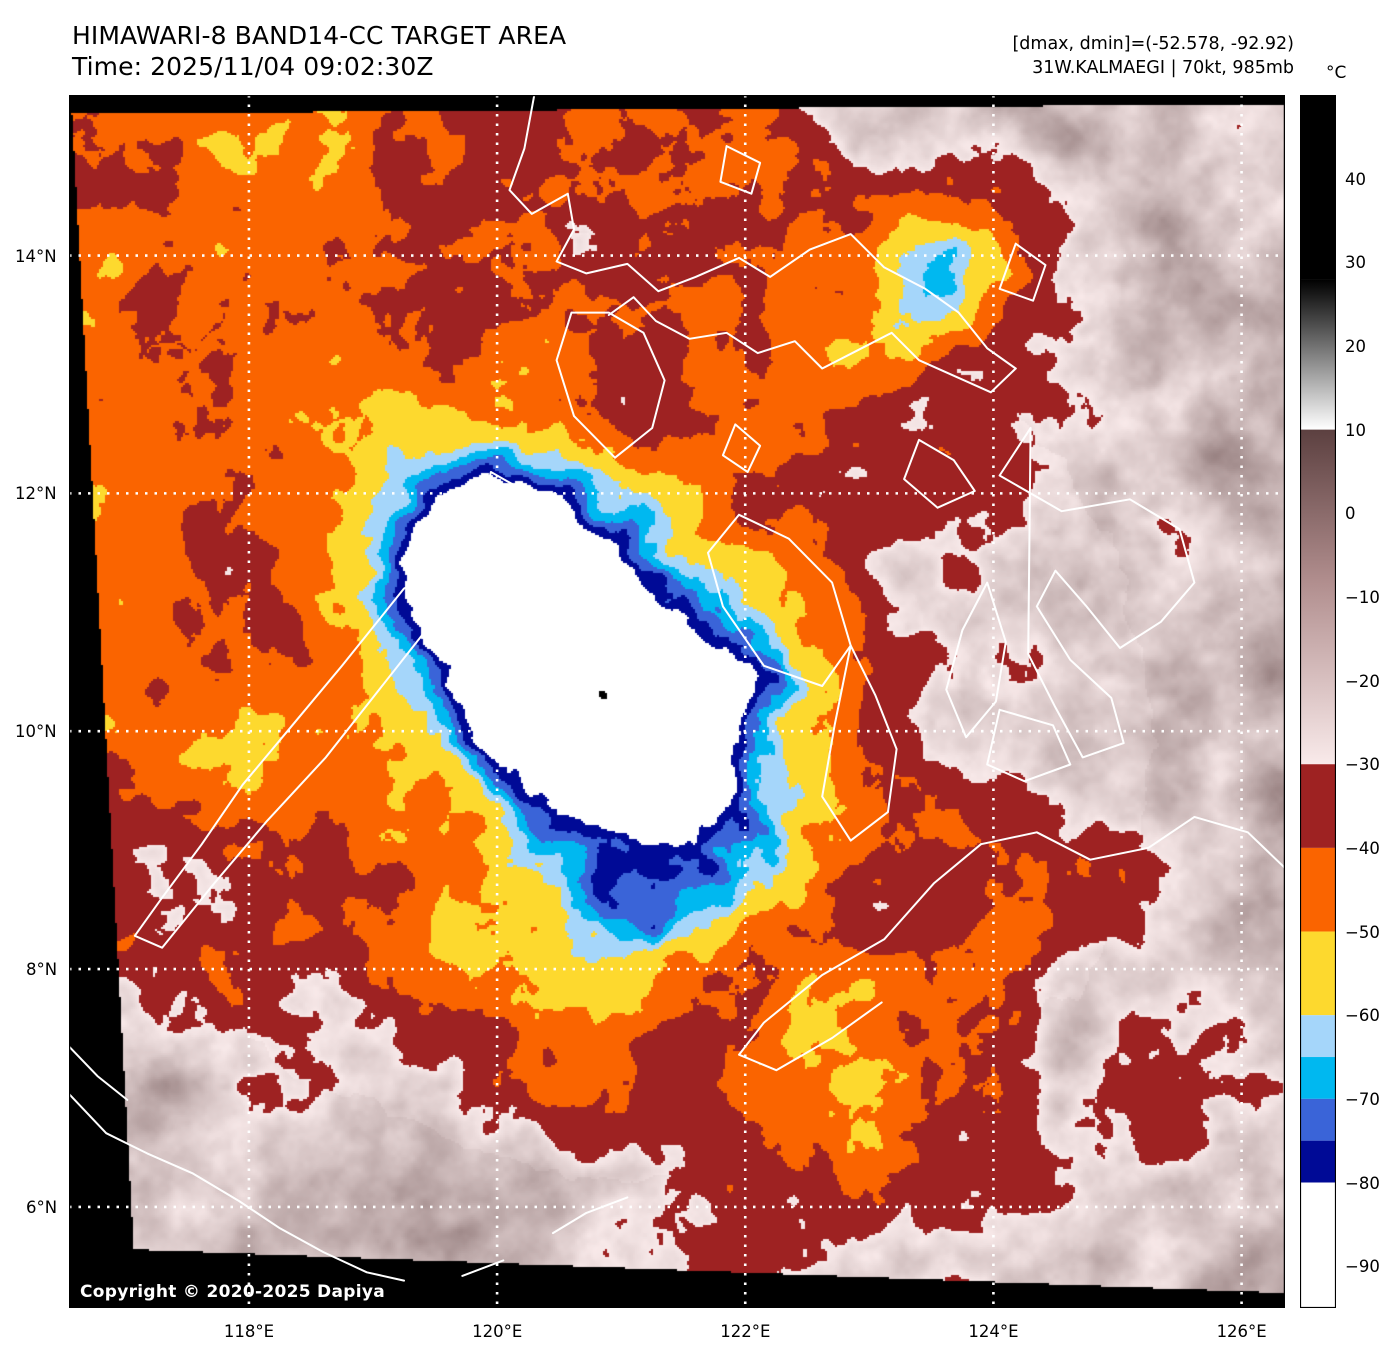 Image resolution: width=1390 pixels, height=1359 pixels. I want to click on colorbar-tick-label: −10, so click(1362, 597).